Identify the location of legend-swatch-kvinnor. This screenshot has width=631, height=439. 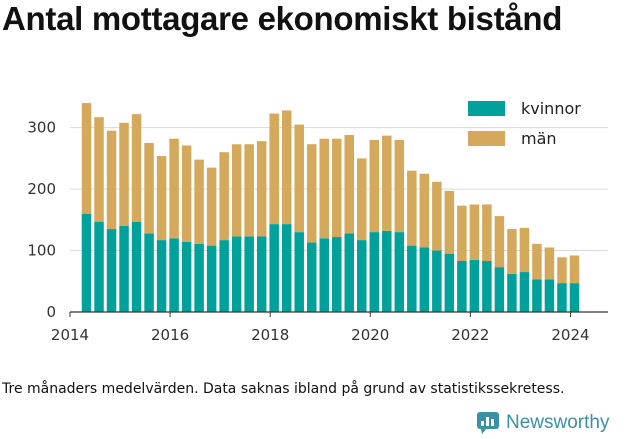
(486, 108).